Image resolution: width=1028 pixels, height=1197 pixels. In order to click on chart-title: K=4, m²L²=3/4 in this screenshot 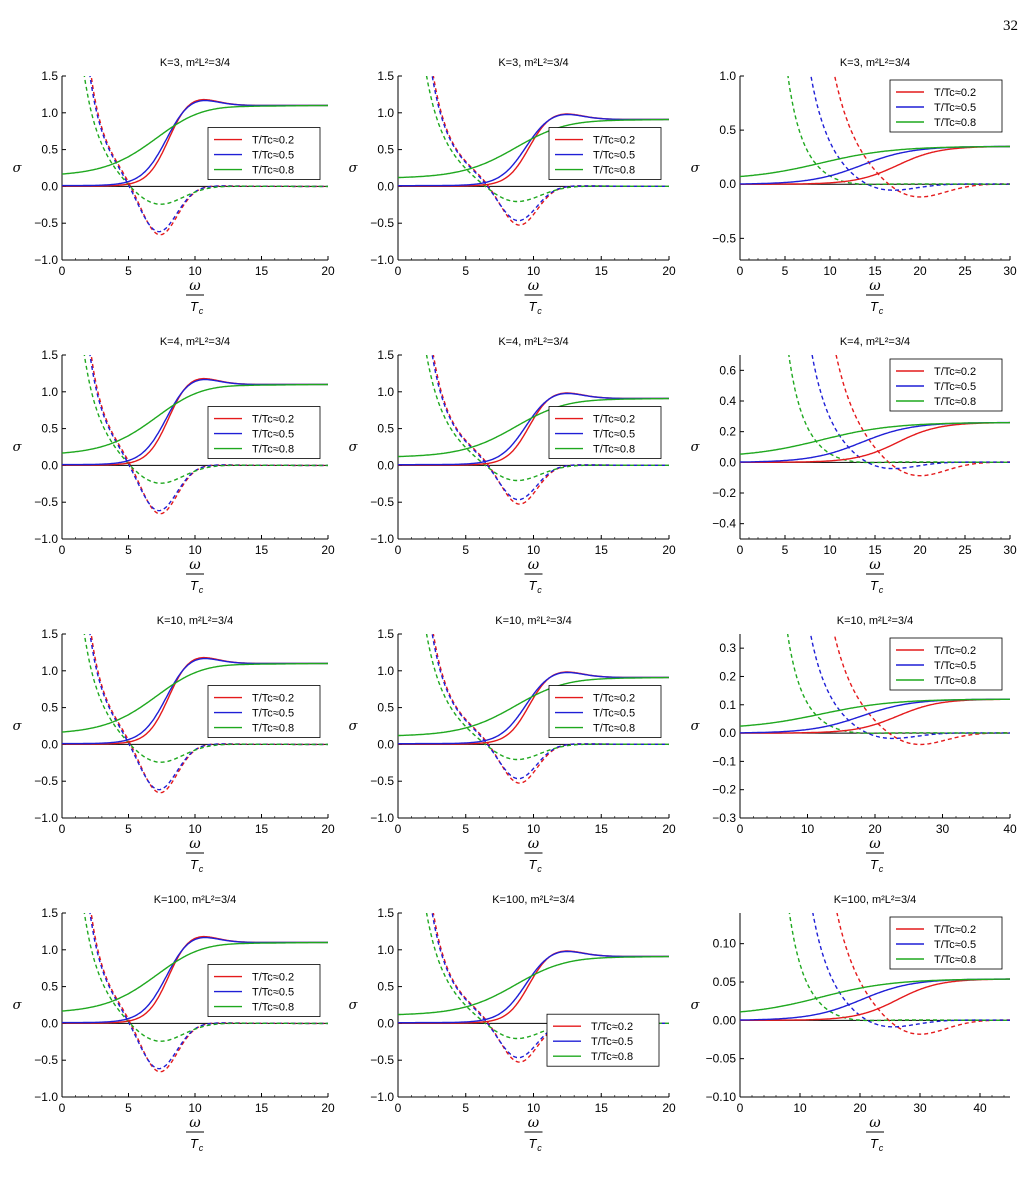, I will do `click(533, 342)`.